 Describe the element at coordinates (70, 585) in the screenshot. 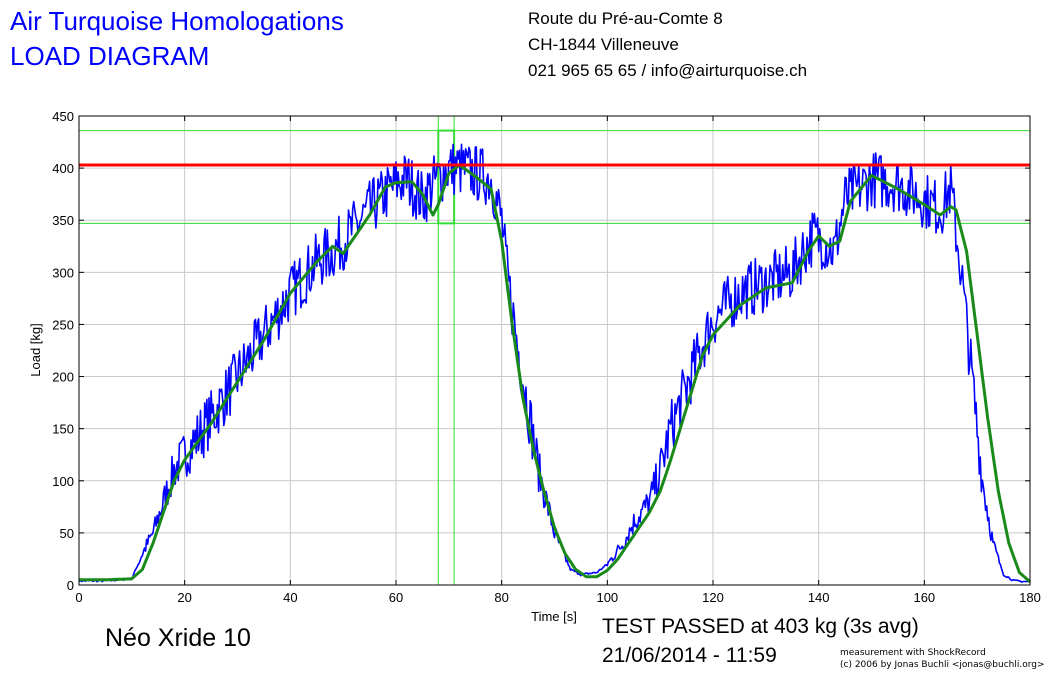

I see `y-tick-label: 0` at that location.